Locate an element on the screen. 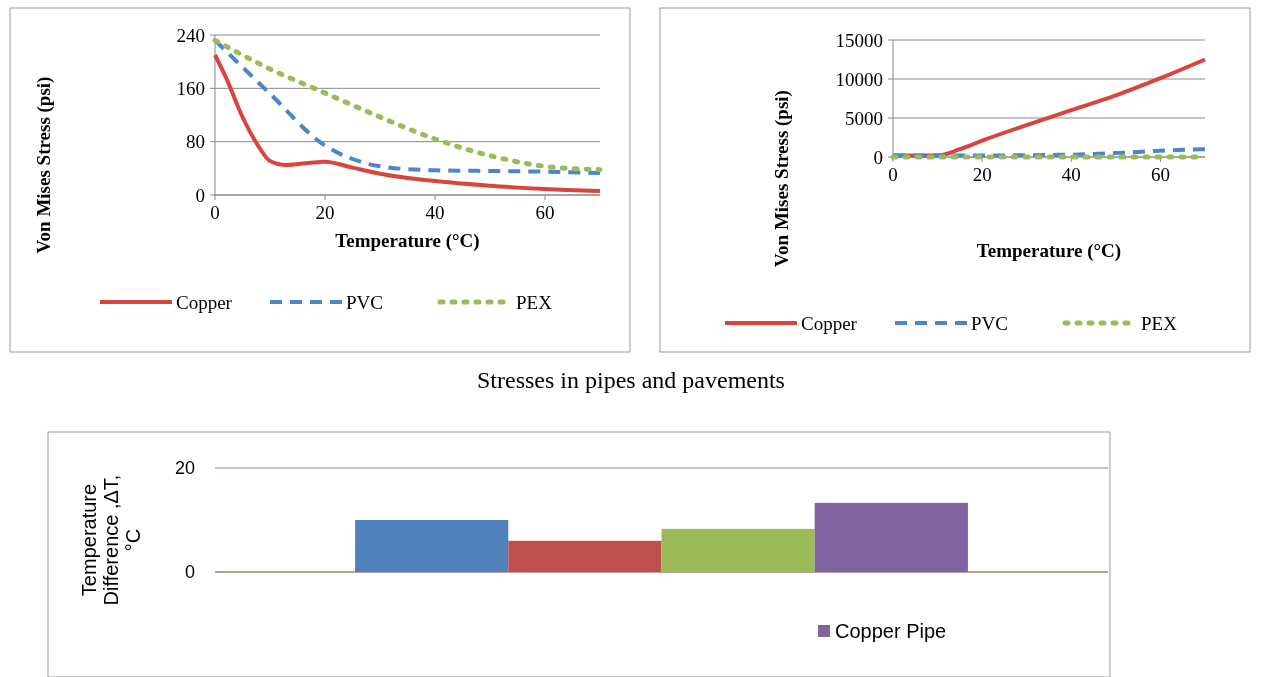  legend-label: Copper Pipe is located at coordinates (891, 631).